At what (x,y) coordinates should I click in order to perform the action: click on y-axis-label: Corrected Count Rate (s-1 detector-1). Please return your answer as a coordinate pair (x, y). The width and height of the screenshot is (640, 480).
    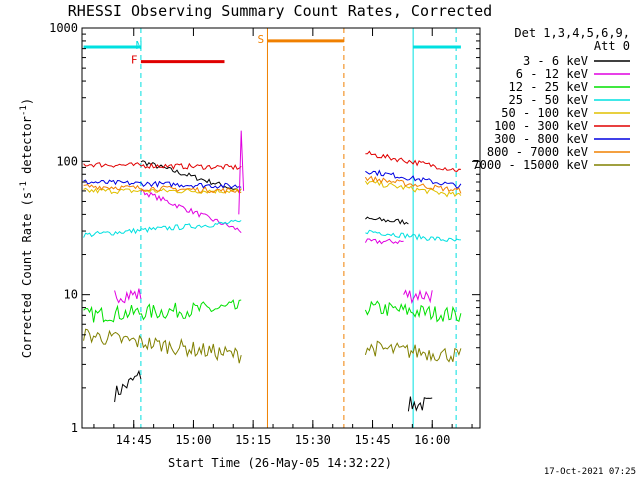
    Looking at the image, I should click on (26, 228).